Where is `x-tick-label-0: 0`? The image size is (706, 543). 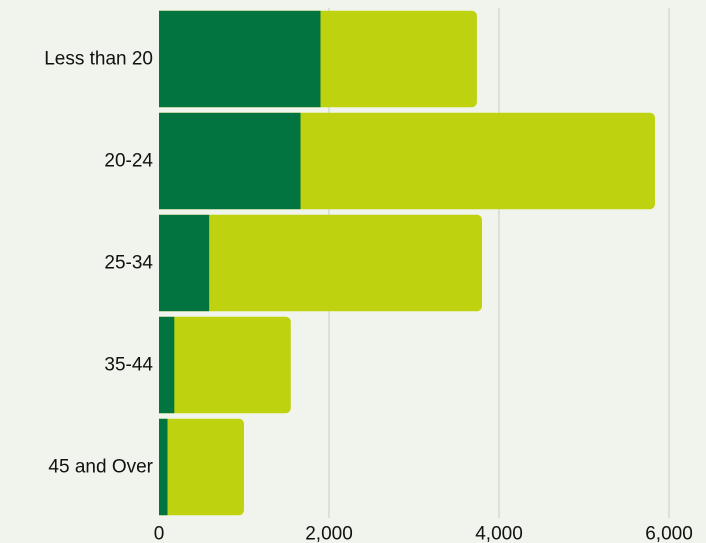
x-tick-label-0: 0 is located at coordinates (159, 533).